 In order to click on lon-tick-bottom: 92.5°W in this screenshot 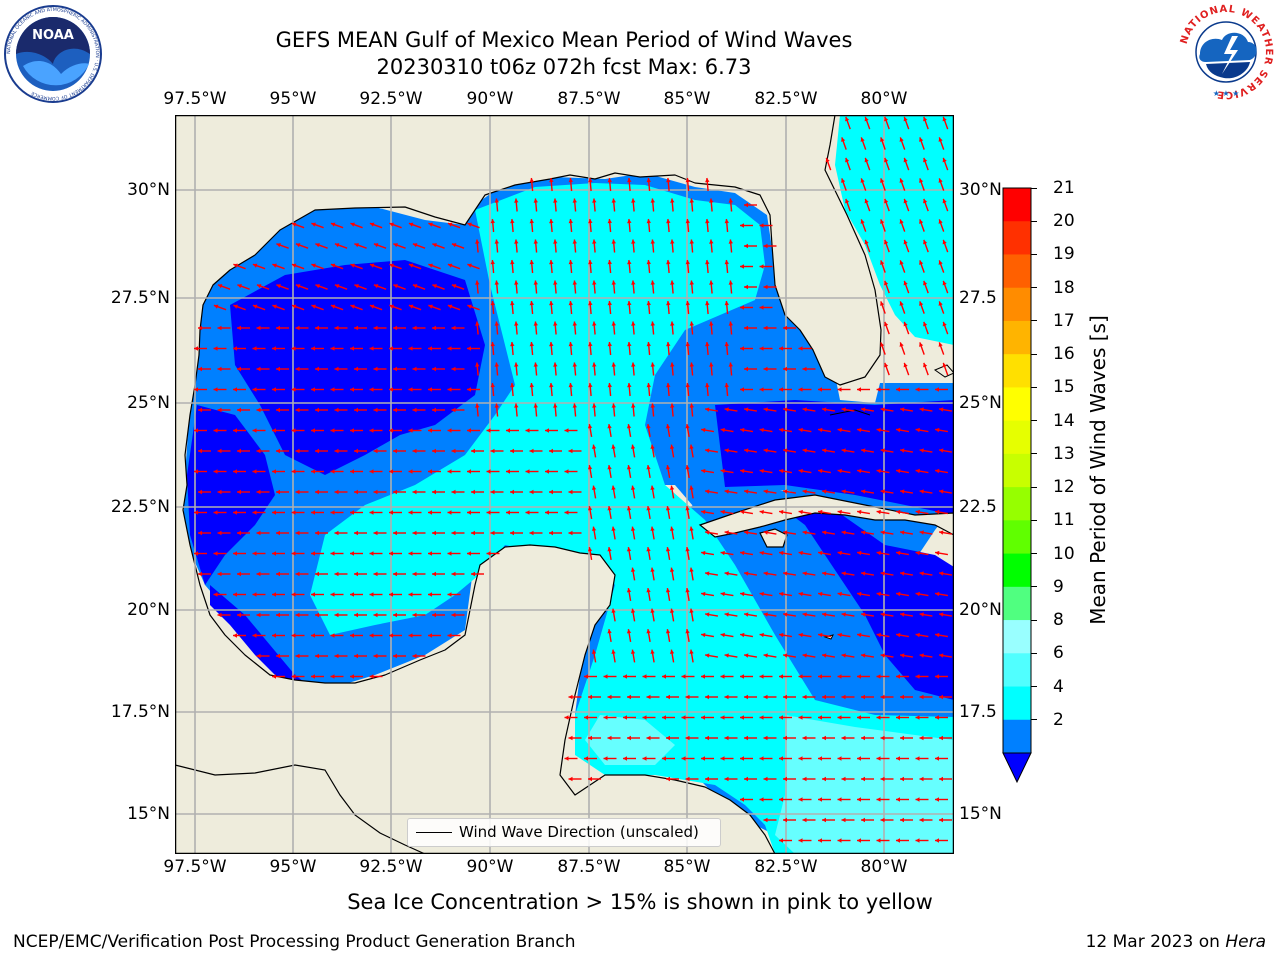, I will do `click(391, 867)`.